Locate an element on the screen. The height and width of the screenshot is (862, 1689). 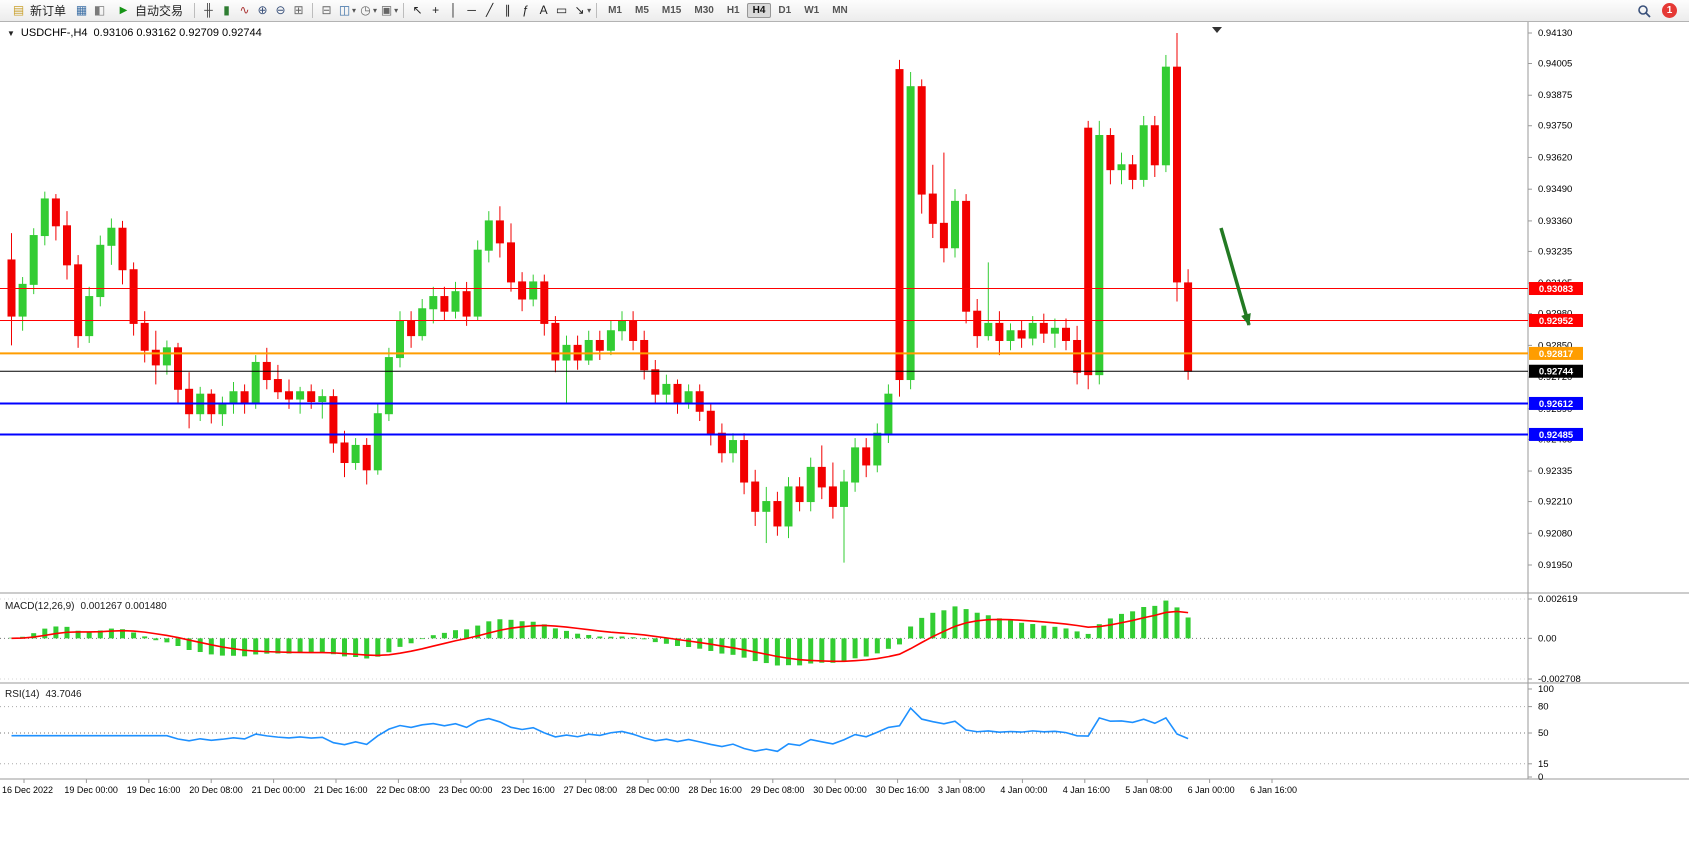
timeframe-button-m5: M5 is located at coordinates (642, 10).